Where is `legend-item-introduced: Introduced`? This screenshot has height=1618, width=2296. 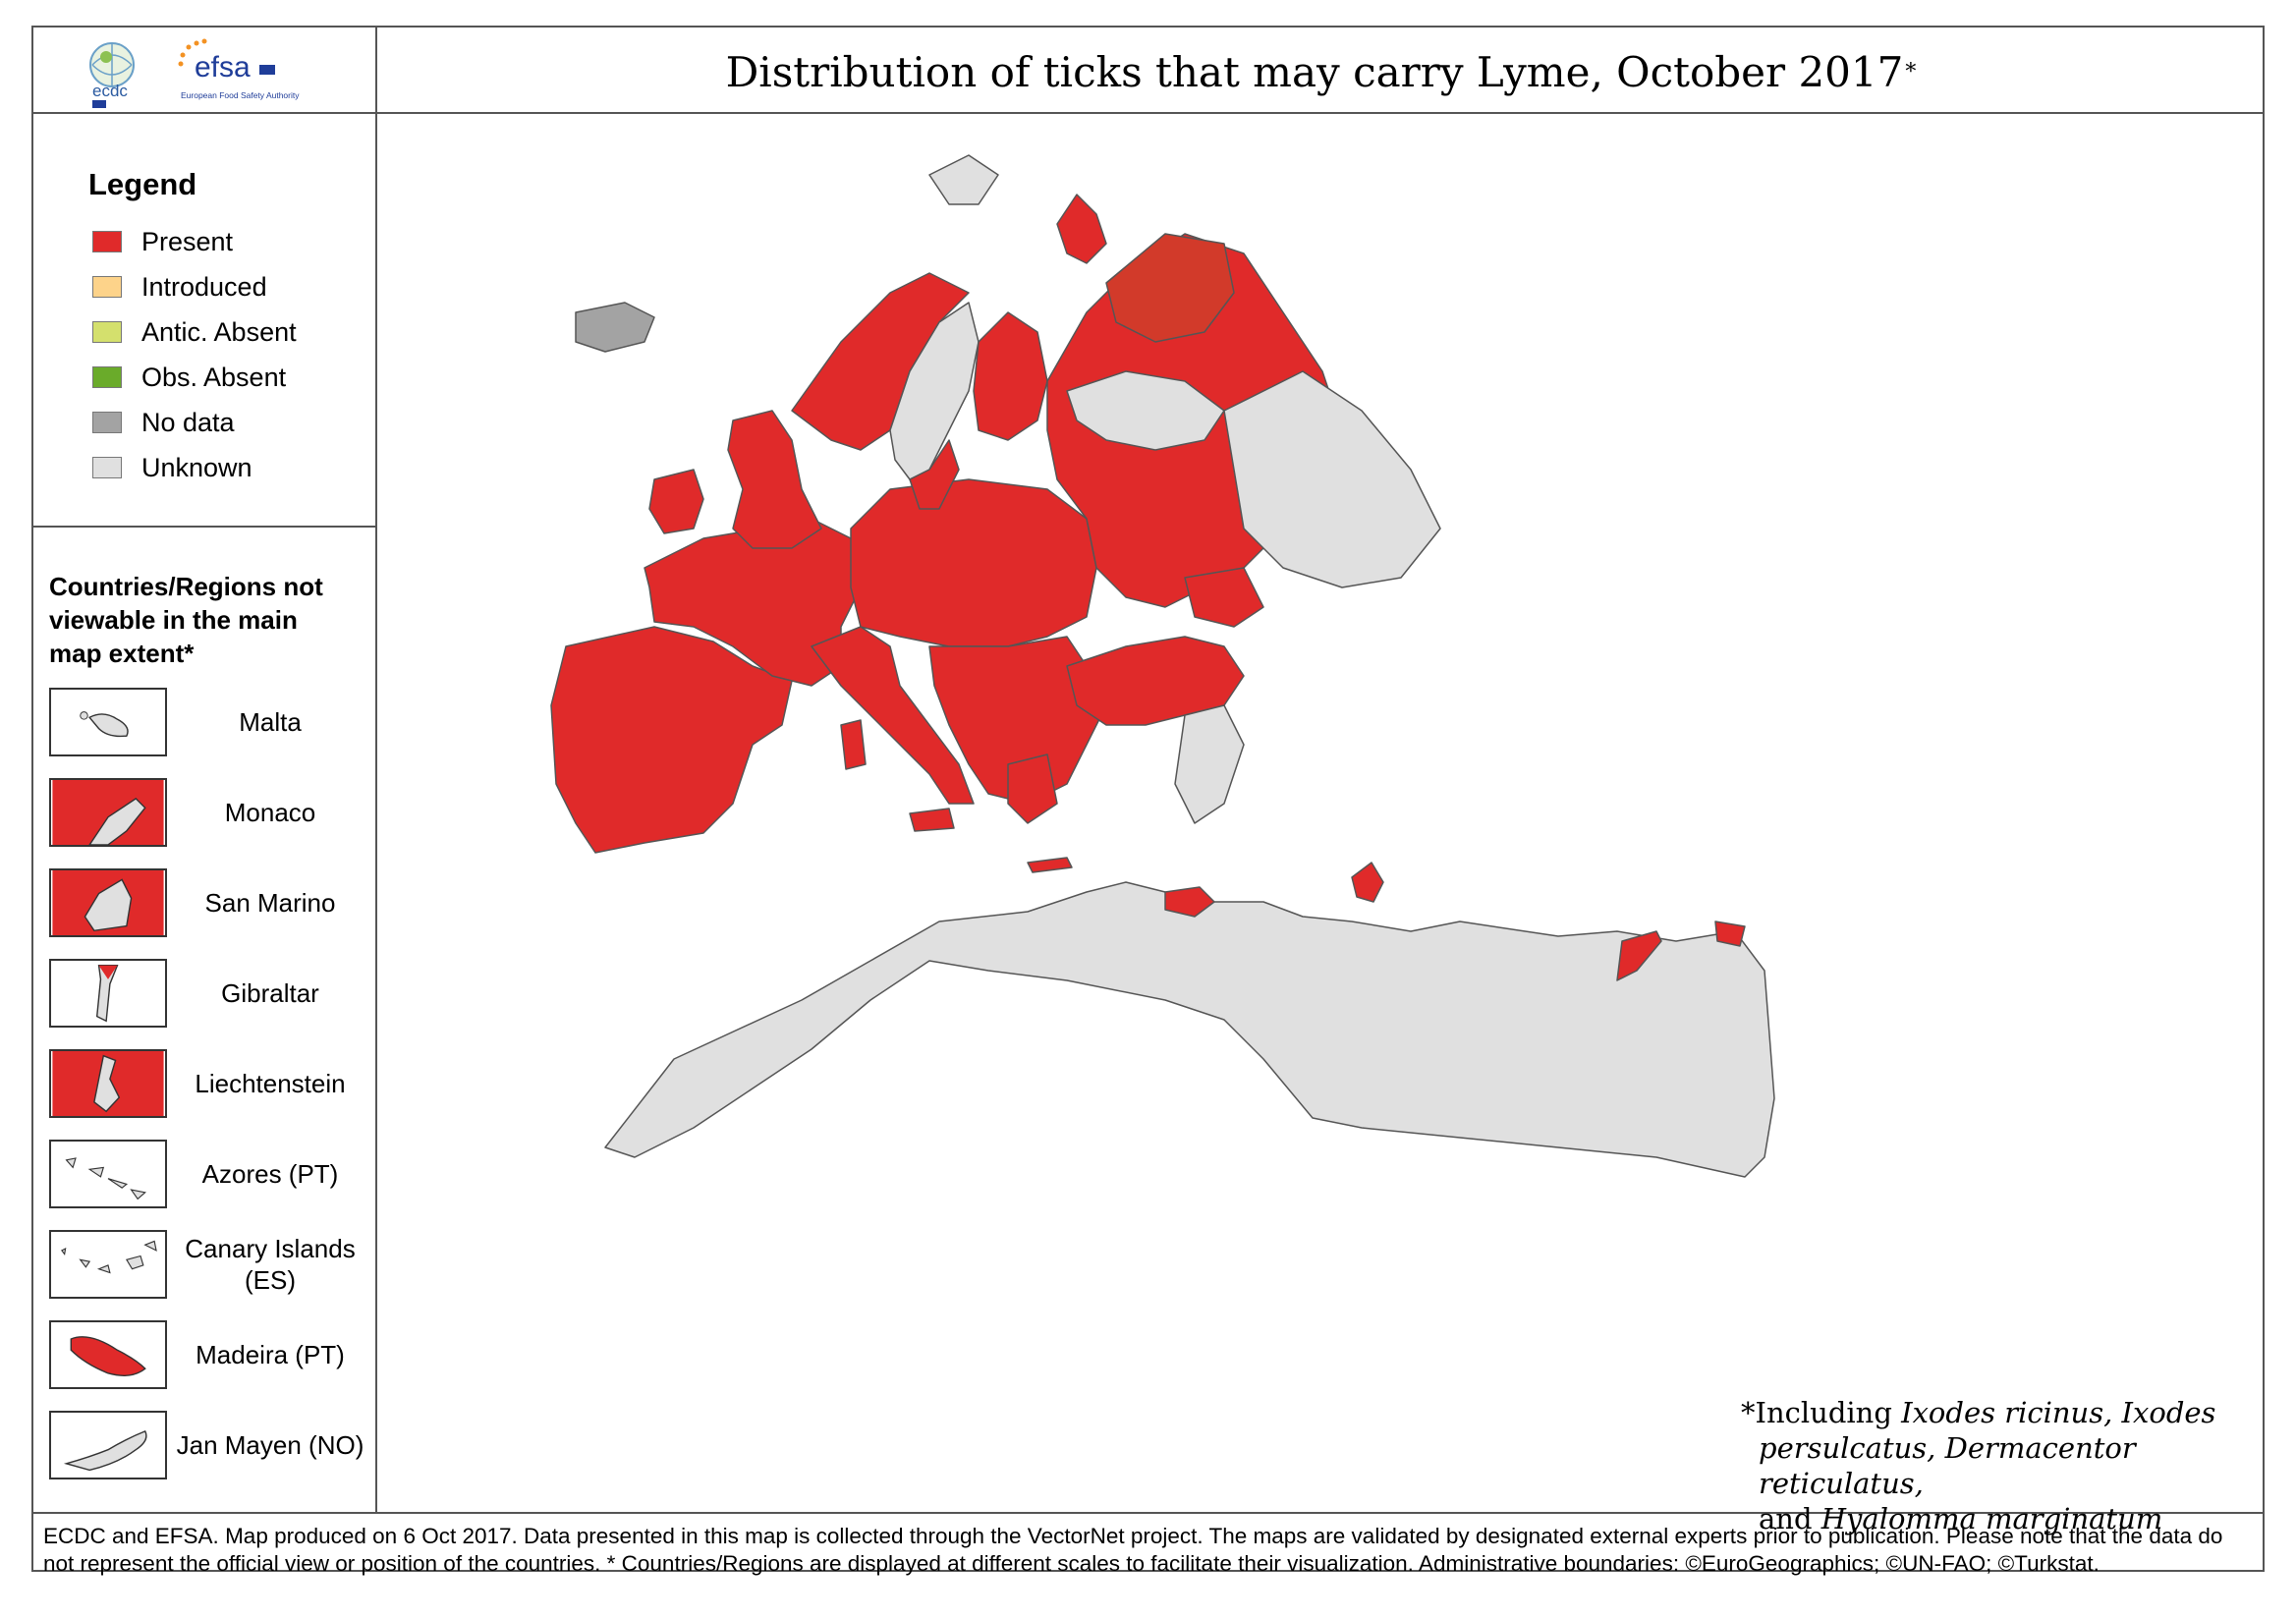 legend-item-introduced: Introduced is located at coordinates (179, 287).